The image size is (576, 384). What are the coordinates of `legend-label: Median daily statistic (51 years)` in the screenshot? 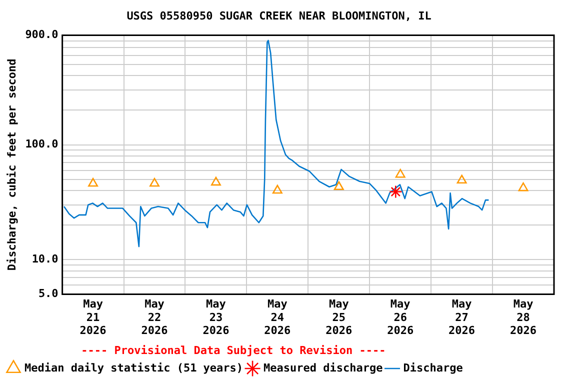 It's located at (134, 367).